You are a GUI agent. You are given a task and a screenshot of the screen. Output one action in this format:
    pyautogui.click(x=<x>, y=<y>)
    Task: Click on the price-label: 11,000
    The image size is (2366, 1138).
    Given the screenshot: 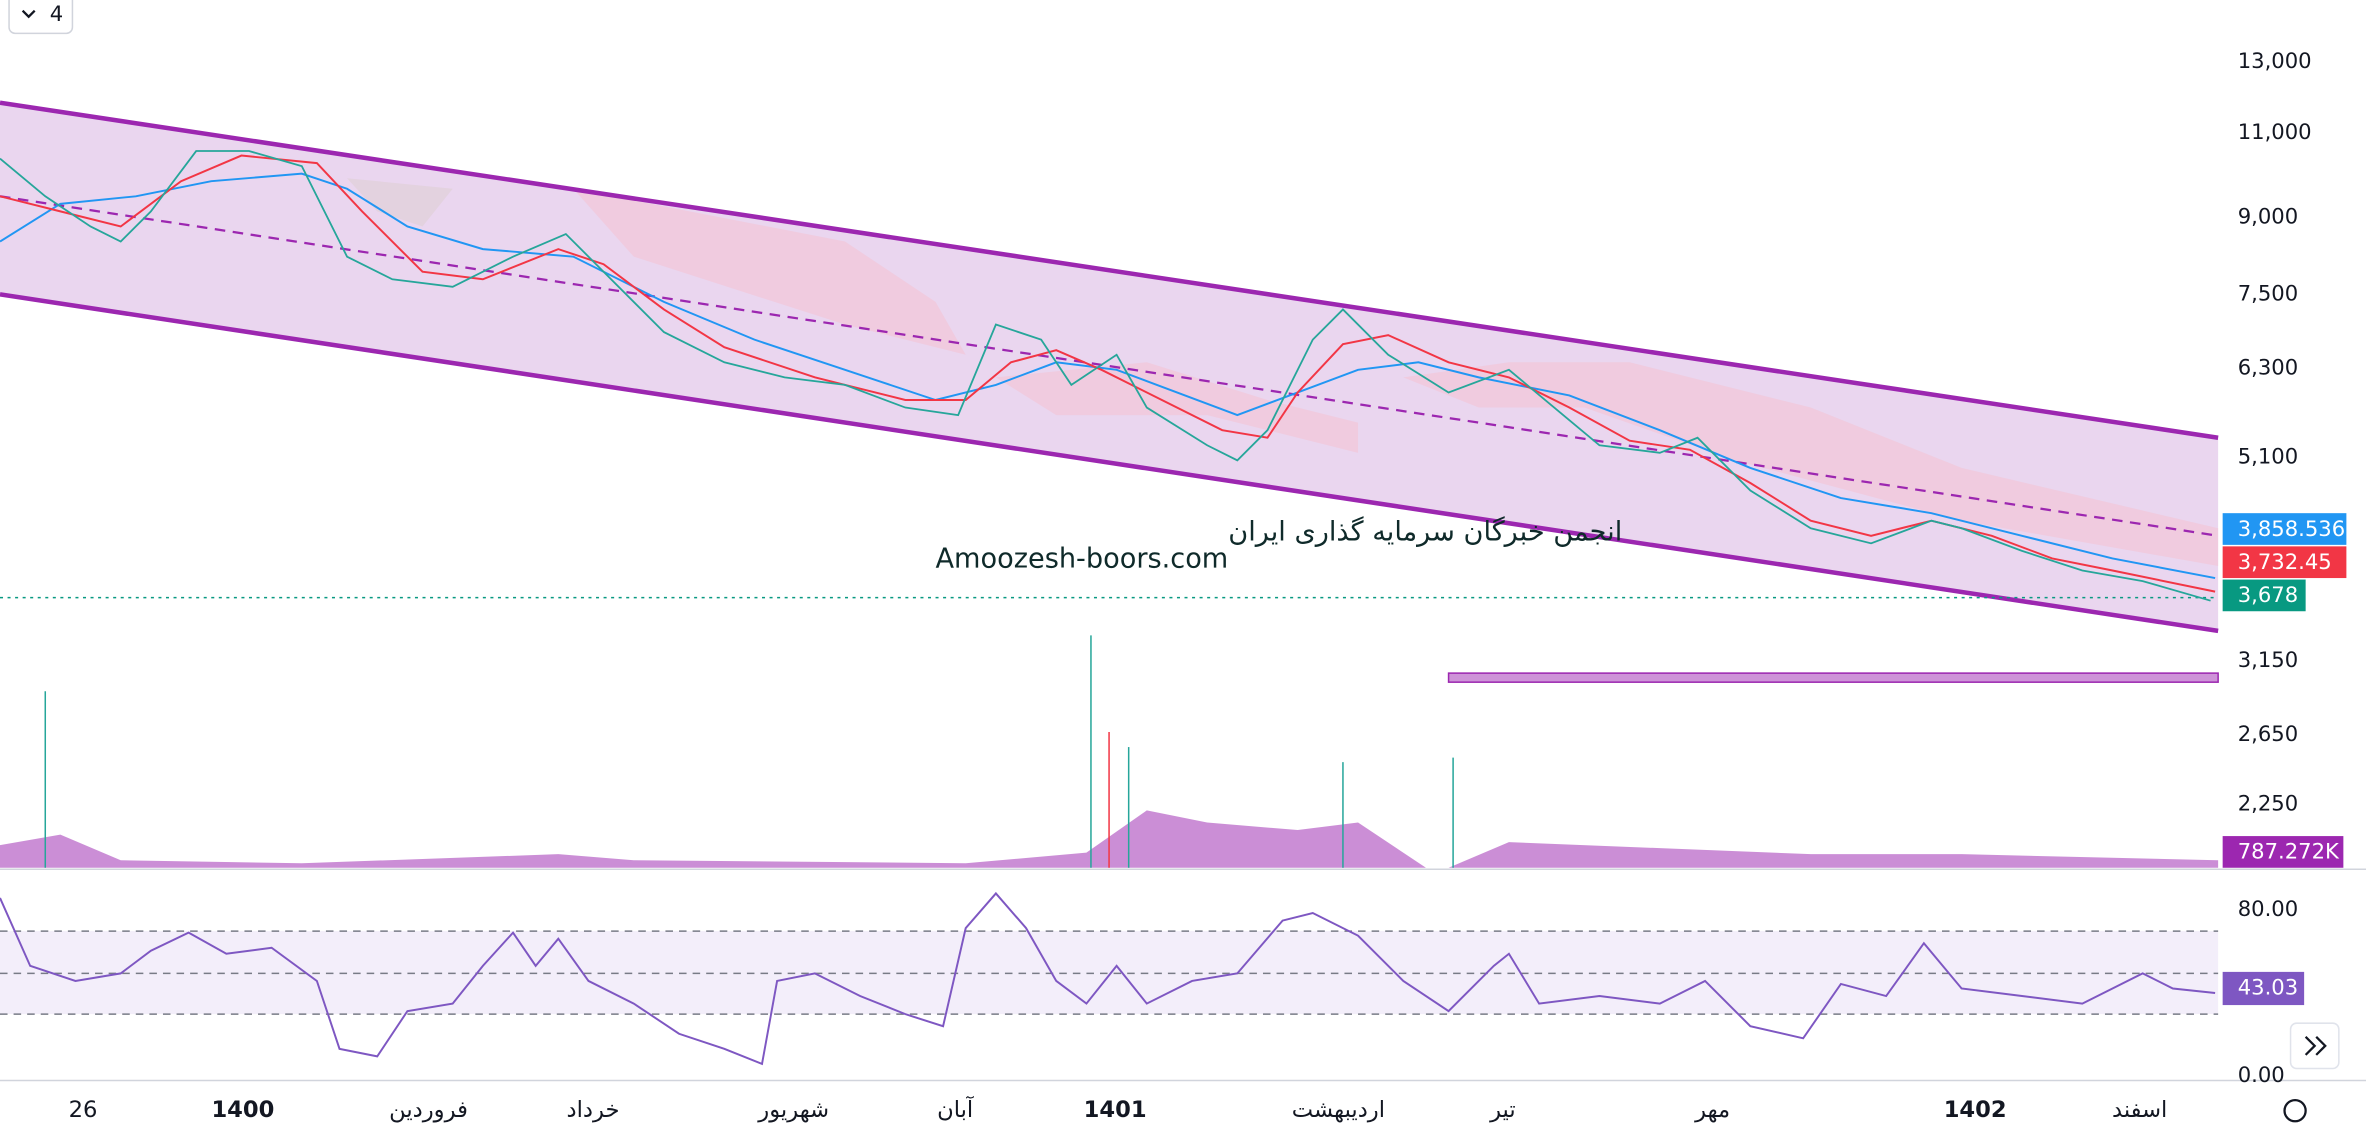 What is the action you would take?
    pyautogui.click(x=2275, y=131)
    